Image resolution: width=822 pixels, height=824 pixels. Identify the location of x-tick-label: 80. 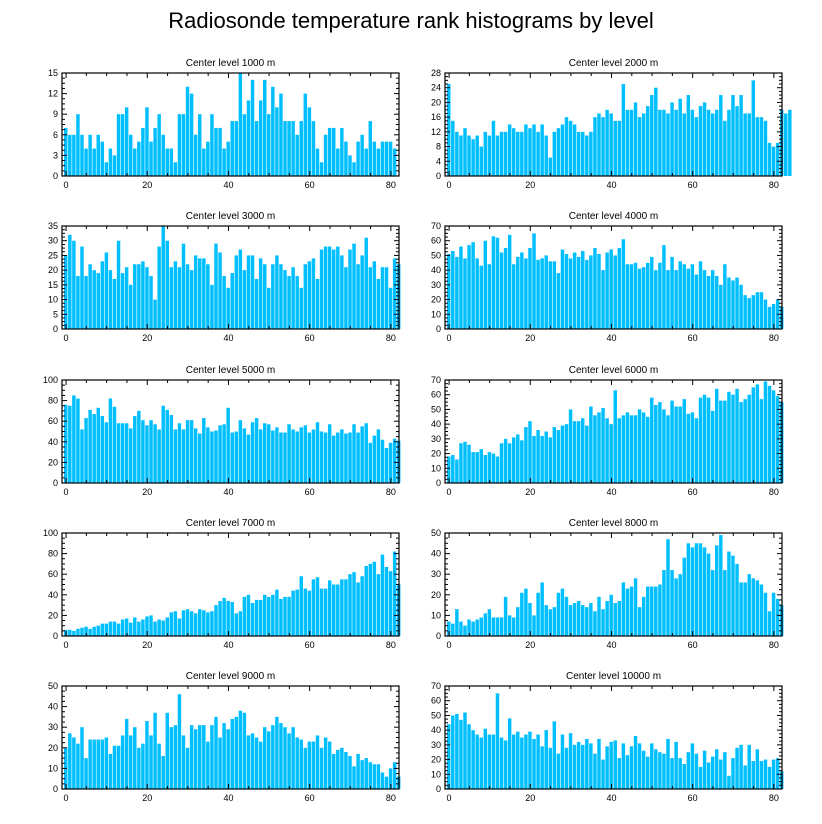
(774, 492).